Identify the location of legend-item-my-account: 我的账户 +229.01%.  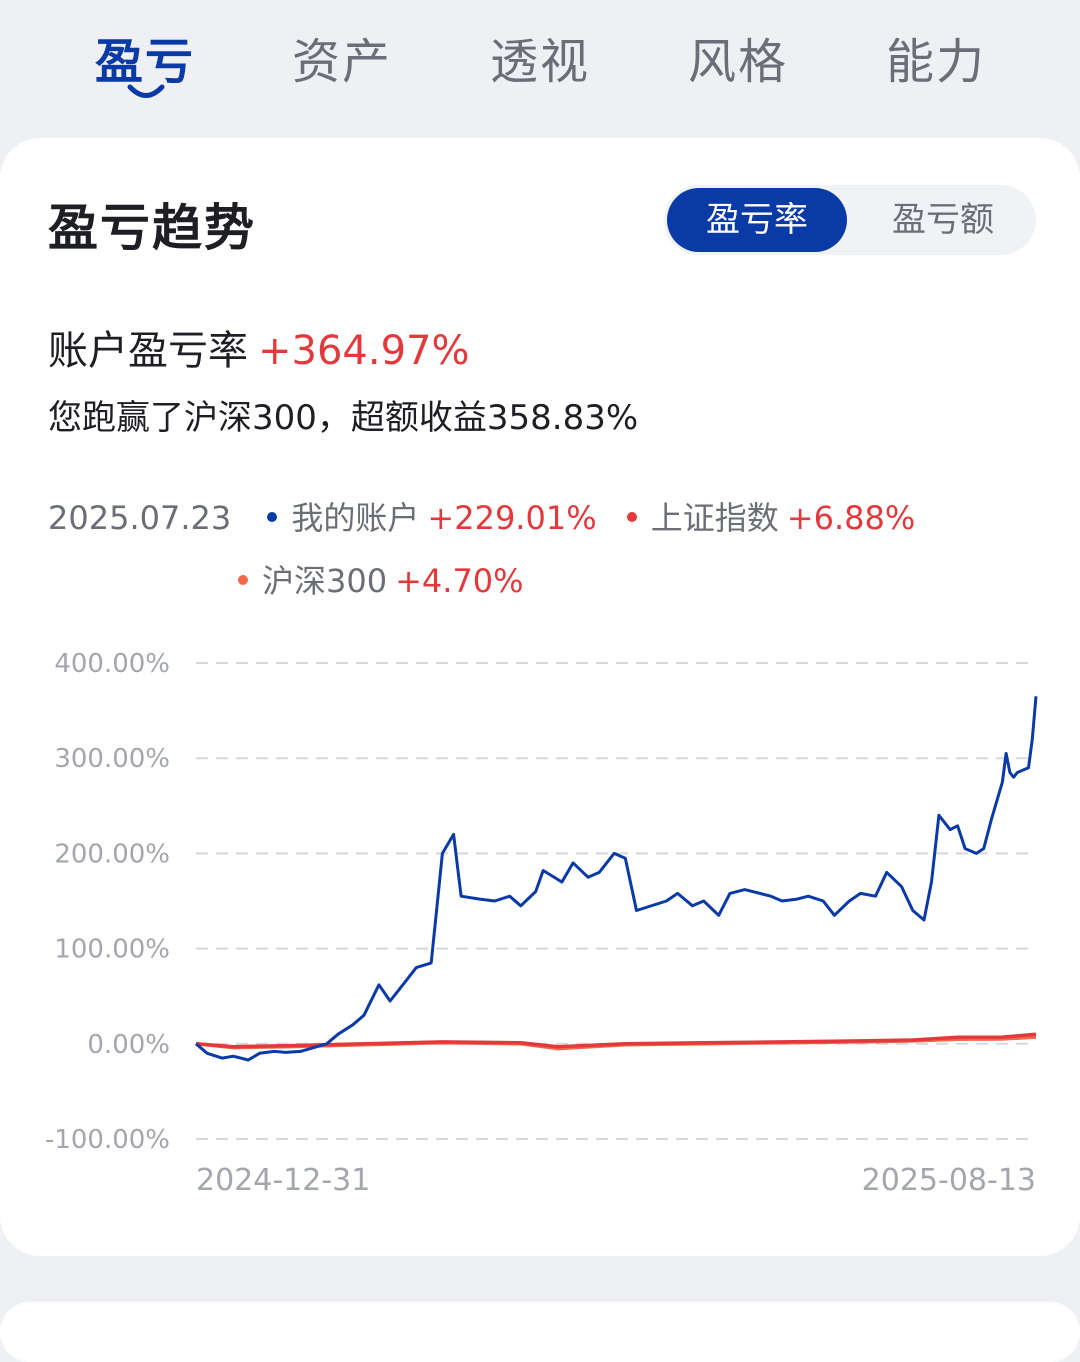
(432, 518).